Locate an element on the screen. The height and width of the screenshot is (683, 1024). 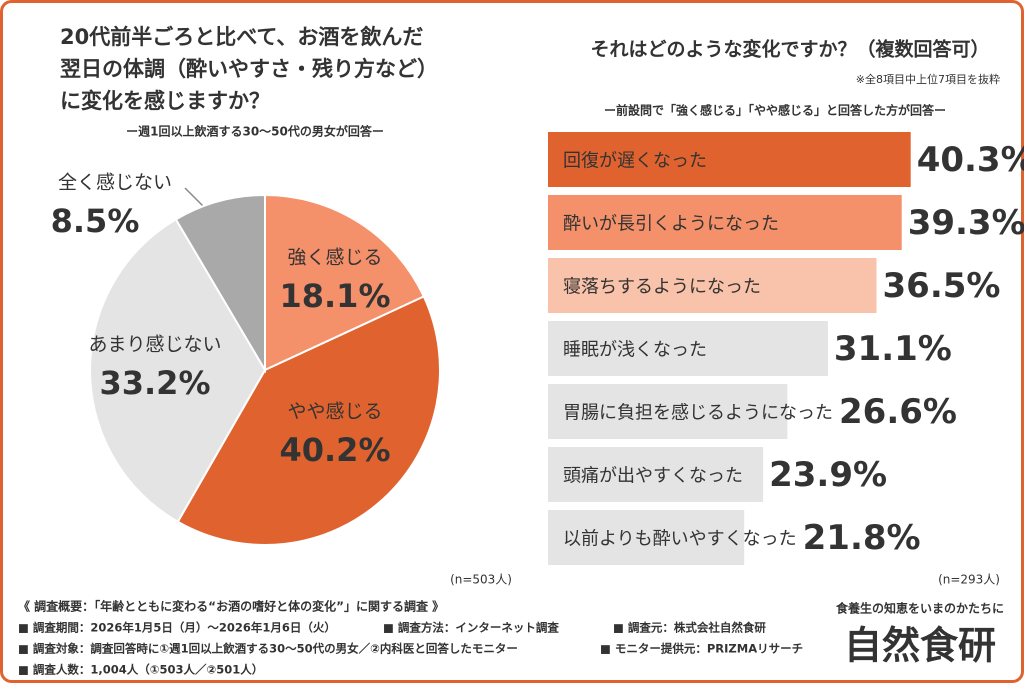
bar-label: 睡眠が浅くなった is located at coordinates (635, 350).